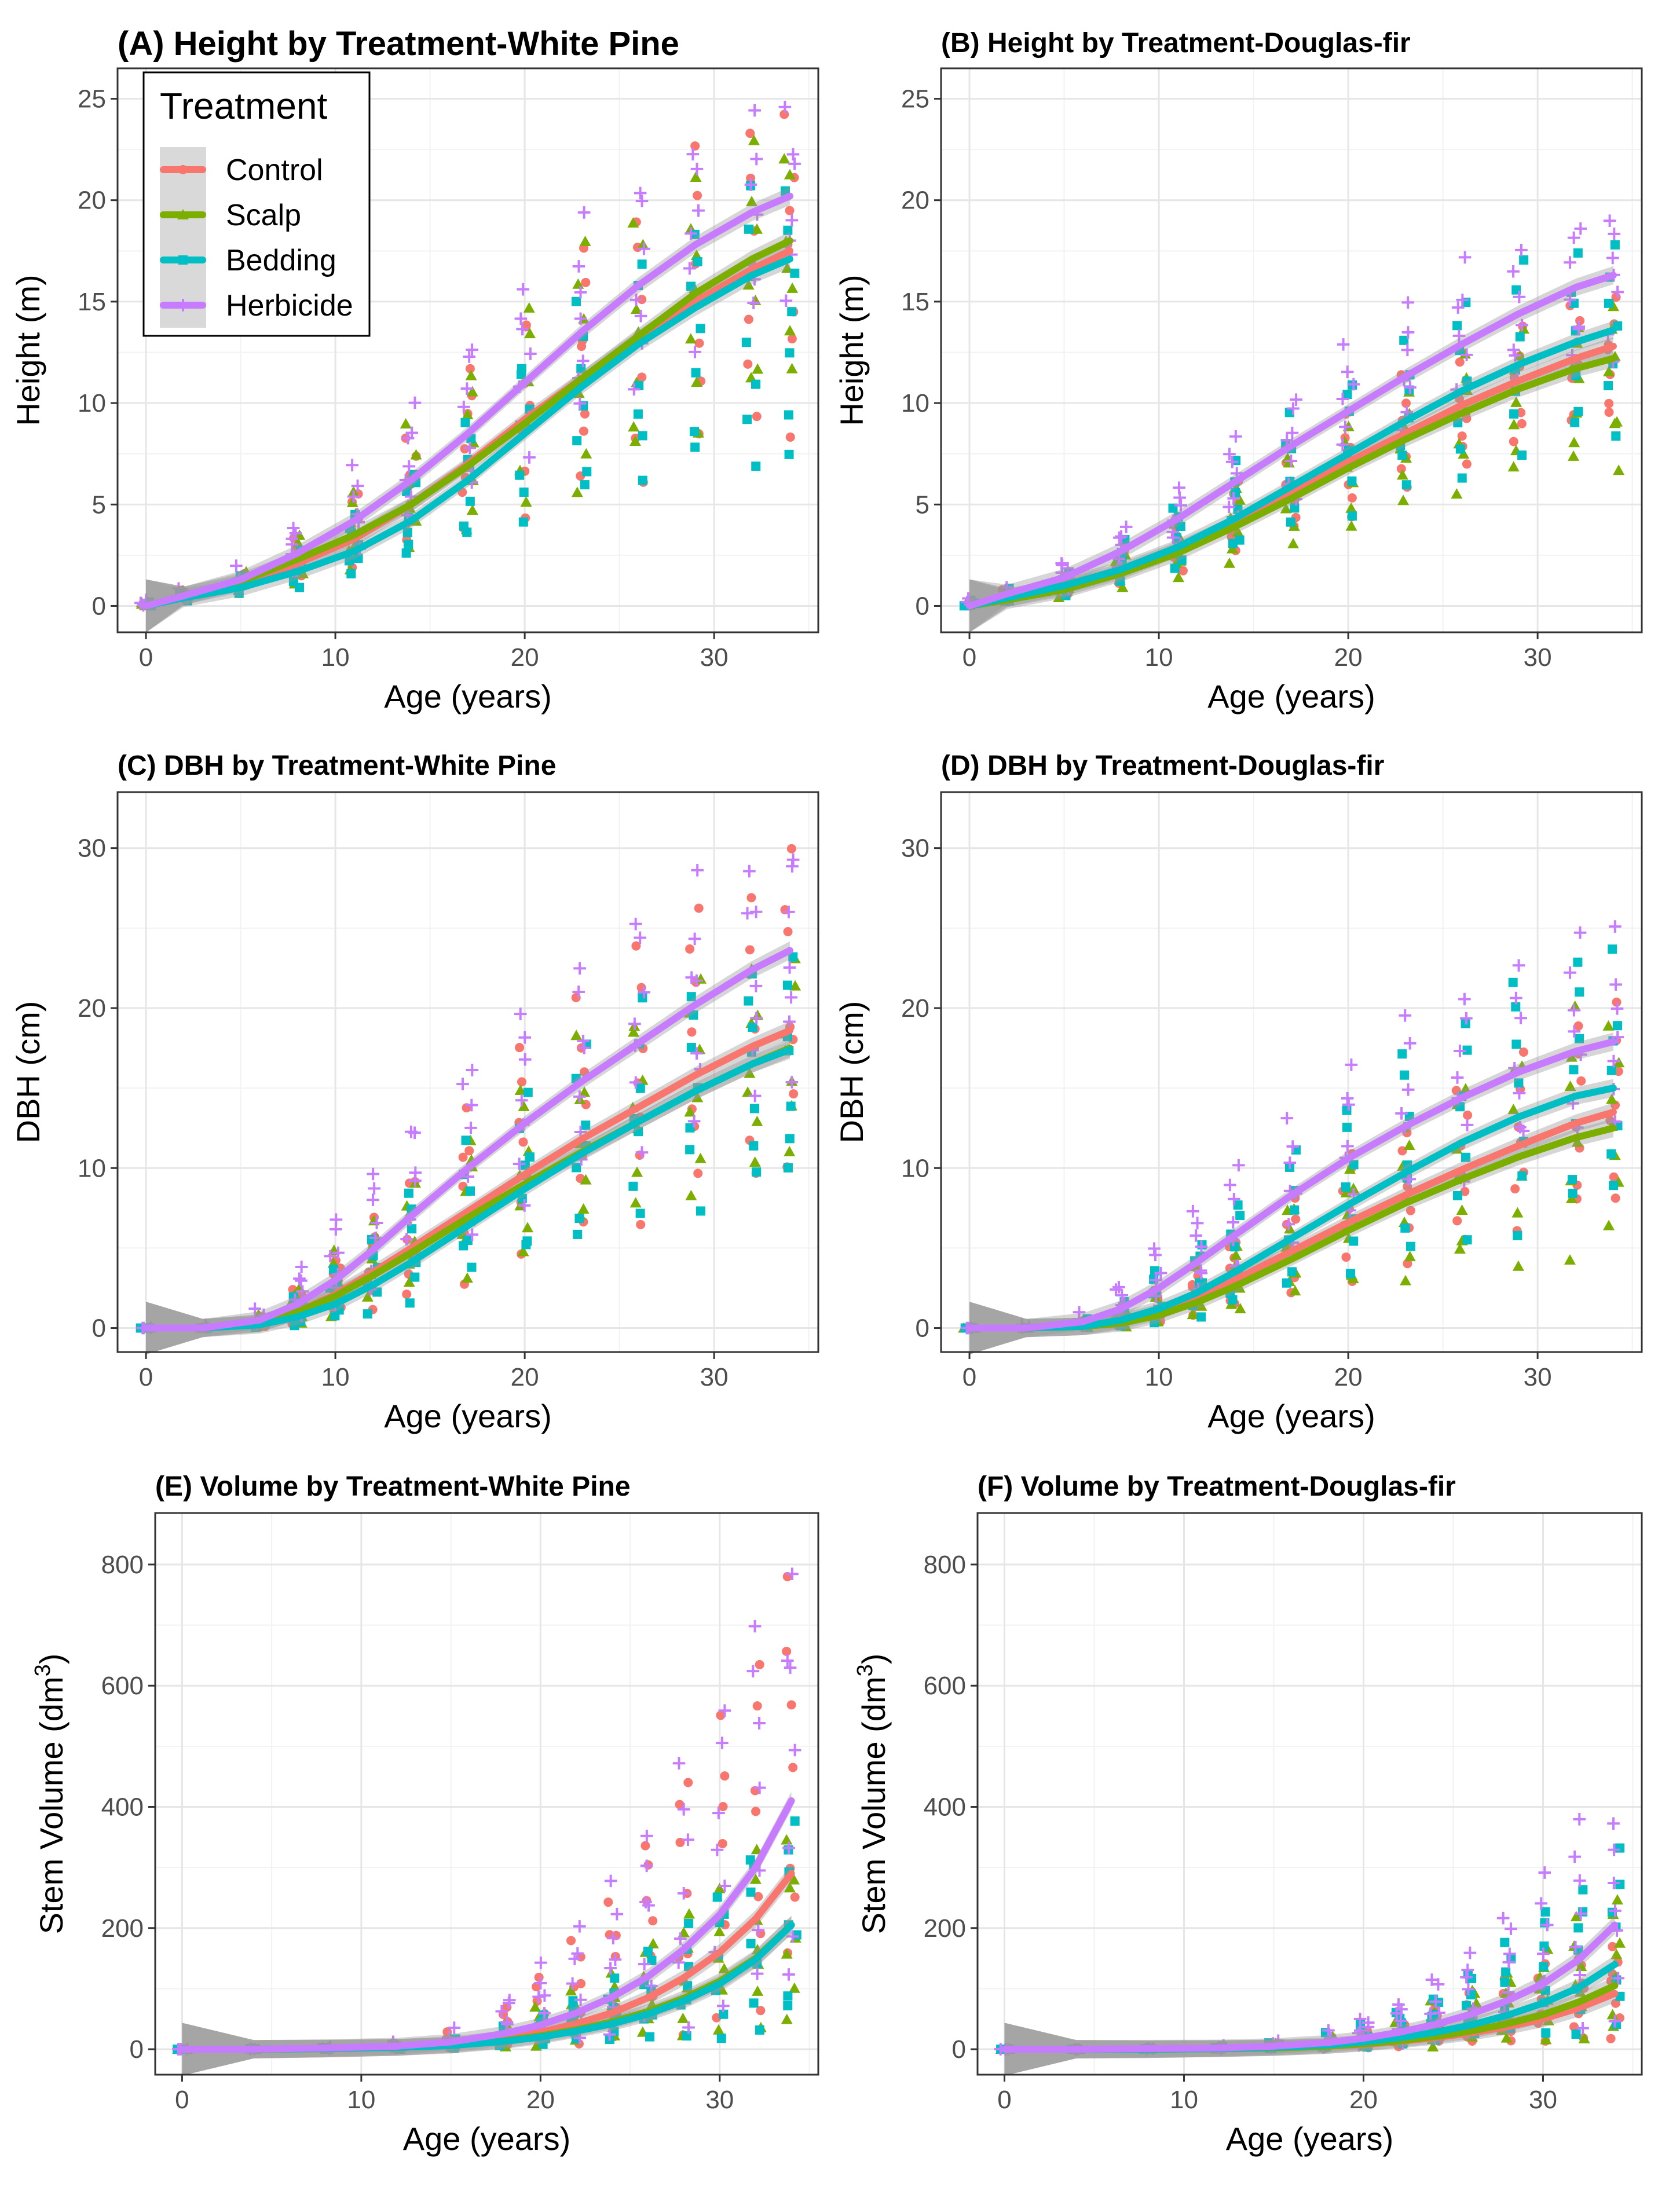 Image resolution: width=1680 pixels, height=2198 pixels. I want to click on y-tick-label: 30, so click(915, 848).